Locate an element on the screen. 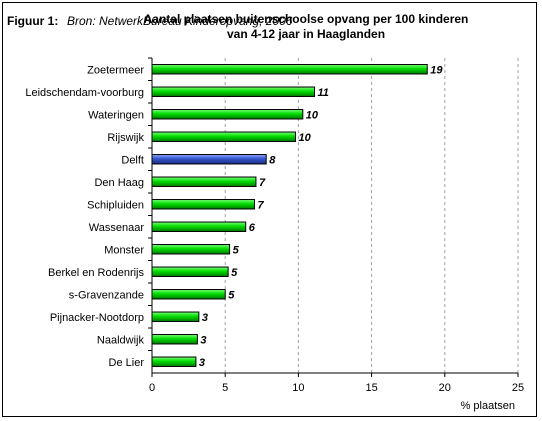  category-label: Delft is located at coordinates (132, 160).